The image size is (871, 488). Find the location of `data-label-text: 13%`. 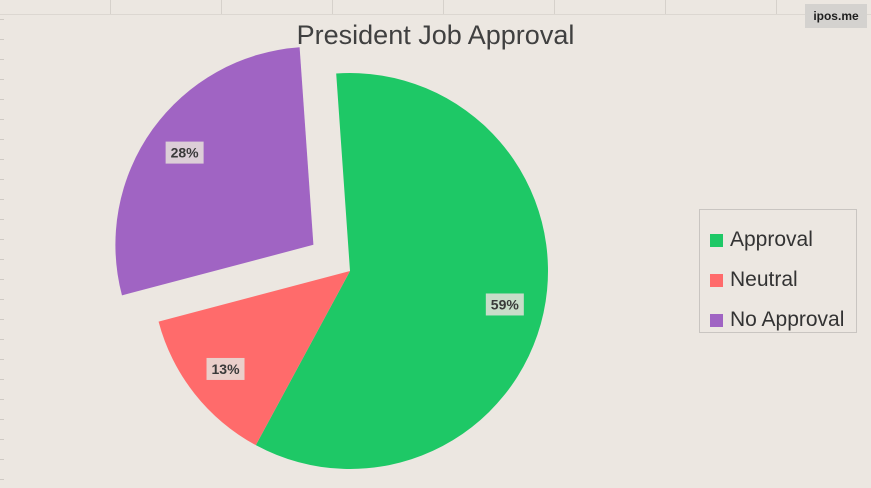

data-label-text: 13% is located at coordinates (226, 369).